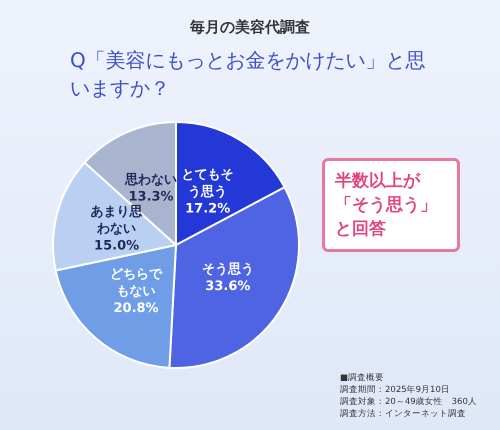 The image size is (500, 430). I want to click on slice-label: そう思う, so click(228, 269).